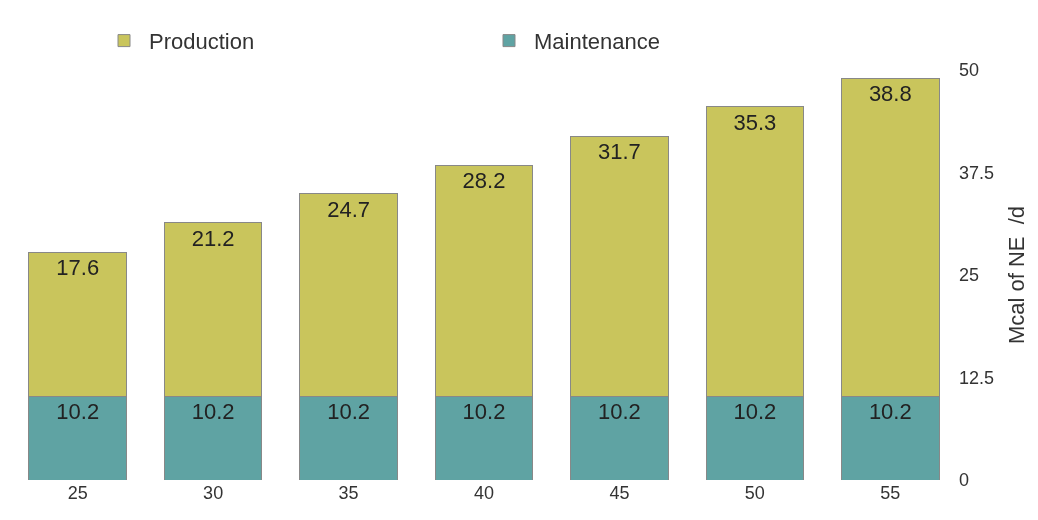  Describe the element at coordinates (77, 493) in the screenshot. I see `x-tick-label: 25` at that location.